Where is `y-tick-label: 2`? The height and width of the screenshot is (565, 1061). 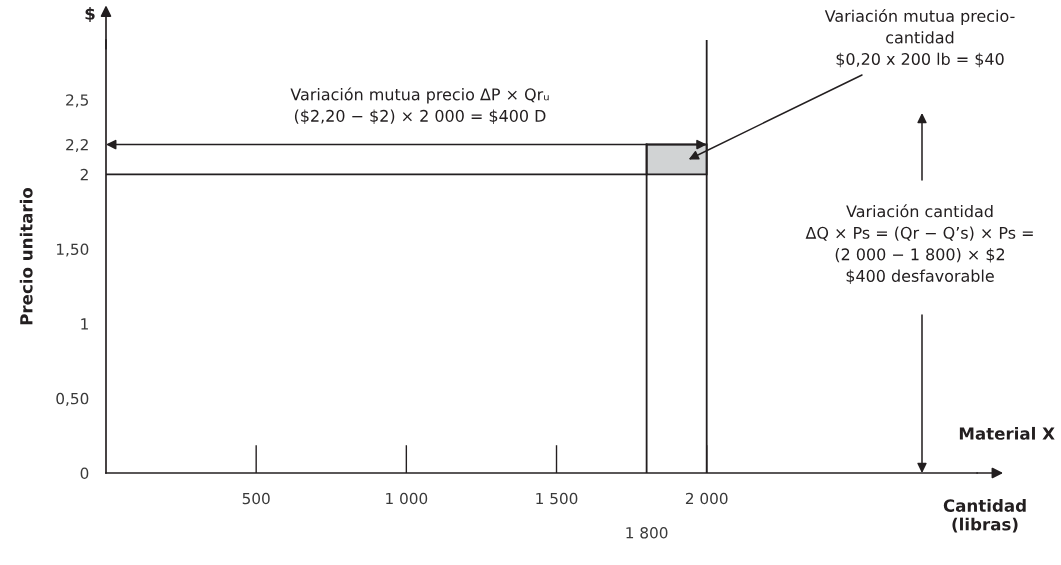 y-tick-label: 2 is located at coordinates (84, 174).